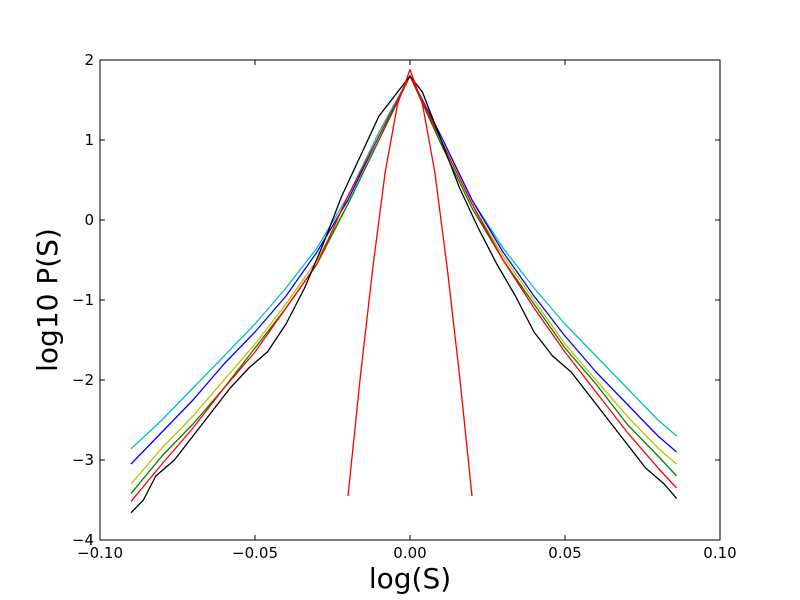  What do you see at coordinates (409, 553) in the screenshot?
I see `x-tick-label: 0.00` at bounding box center [409, 553].